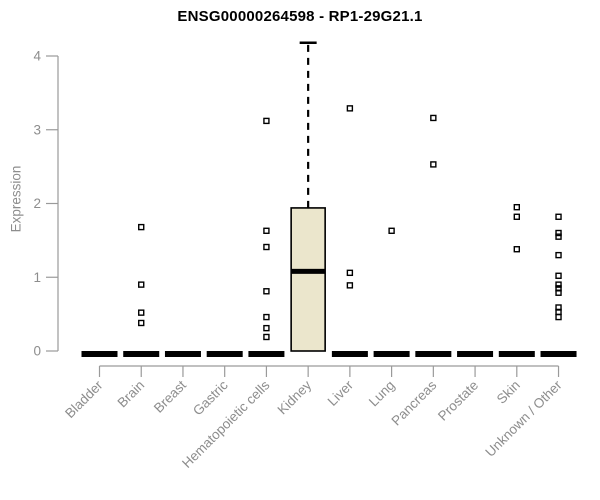  I want to click on x-tick-label: Skin, so click(508, 392).